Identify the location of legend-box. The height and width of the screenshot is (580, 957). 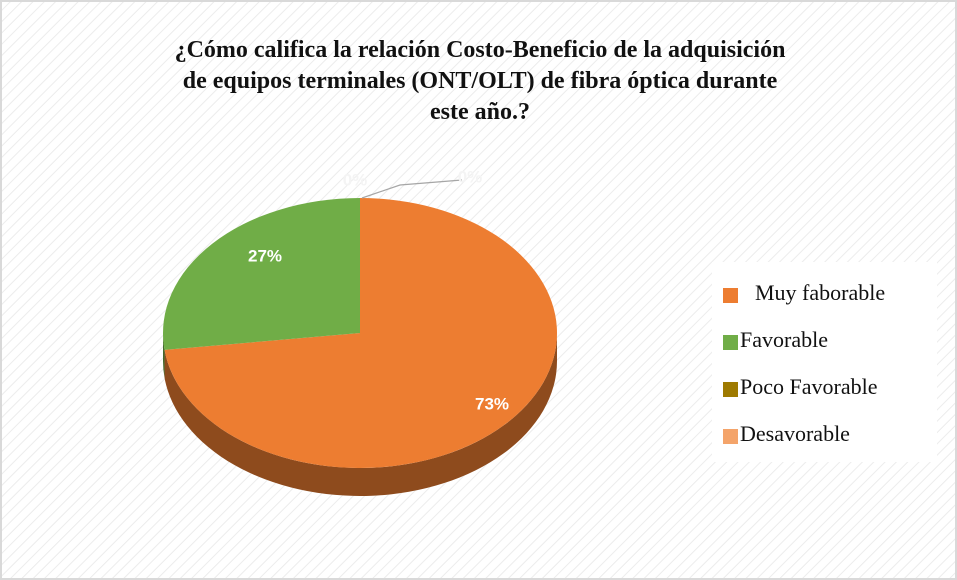
(824, 362).